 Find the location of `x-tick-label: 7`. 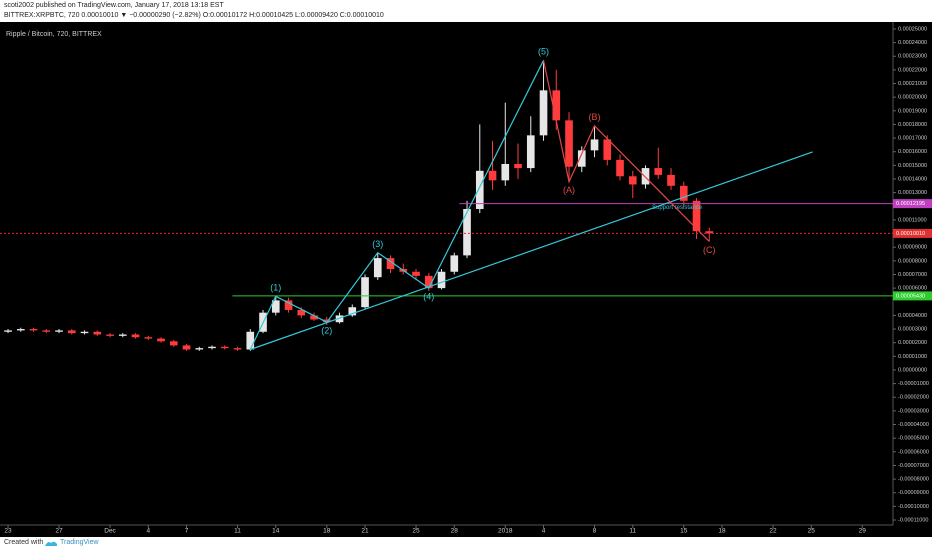

x-tick-label: 7 is located at coordinates (187, 531).